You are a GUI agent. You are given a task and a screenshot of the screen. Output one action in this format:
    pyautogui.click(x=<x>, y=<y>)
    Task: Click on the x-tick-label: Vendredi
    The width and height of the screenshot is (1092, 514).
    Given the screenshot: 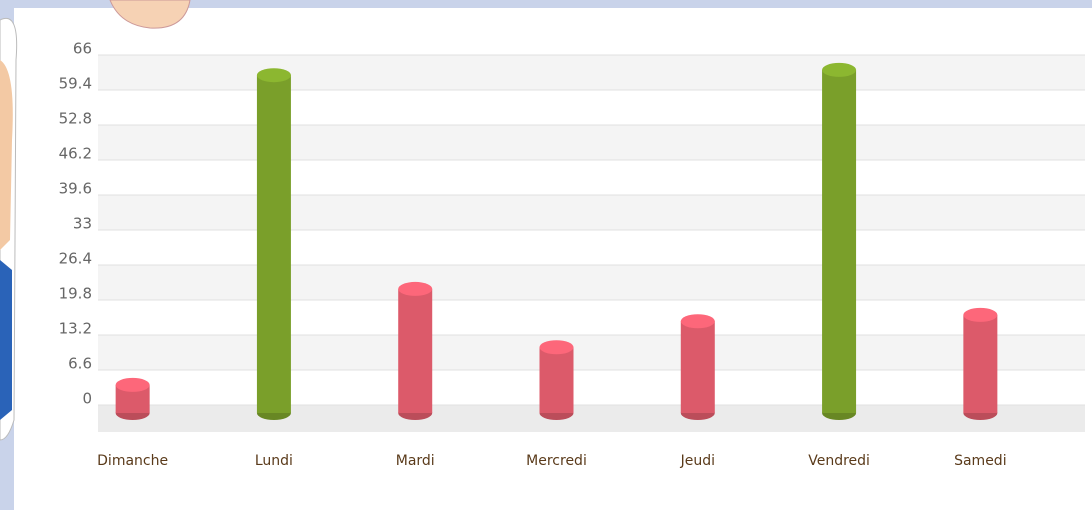 What is the action you would take?
    pyautogui.click(x=839, y=461)
    